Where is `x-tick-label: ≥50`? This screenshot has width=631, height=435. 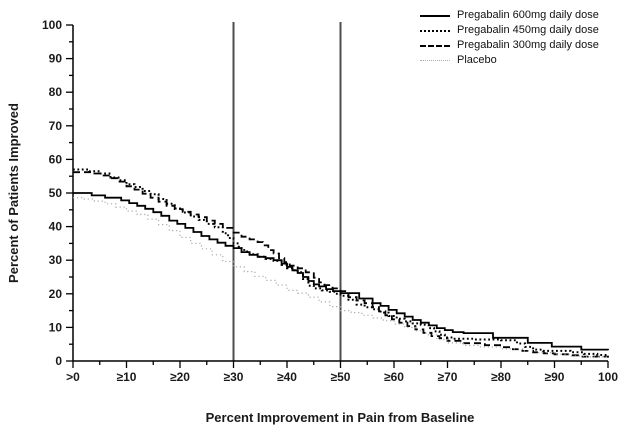
x-tick-label: ≥50 is located at coordinates (341, 377).